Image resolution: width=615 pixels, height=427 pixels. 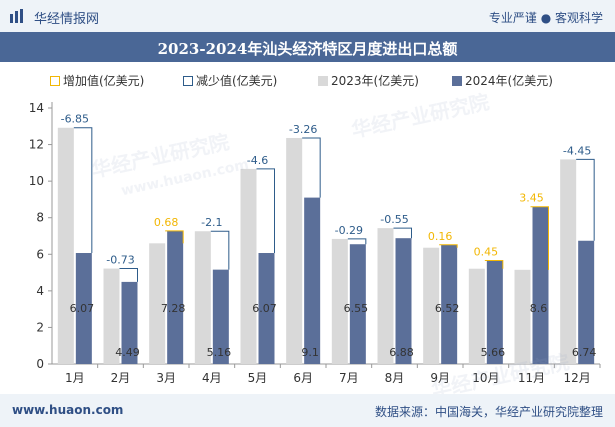 What do you see at coordinates (68, 410) in the screenshot?
I see `website-link: www.huaon.com` at bounding box center [68, 410].